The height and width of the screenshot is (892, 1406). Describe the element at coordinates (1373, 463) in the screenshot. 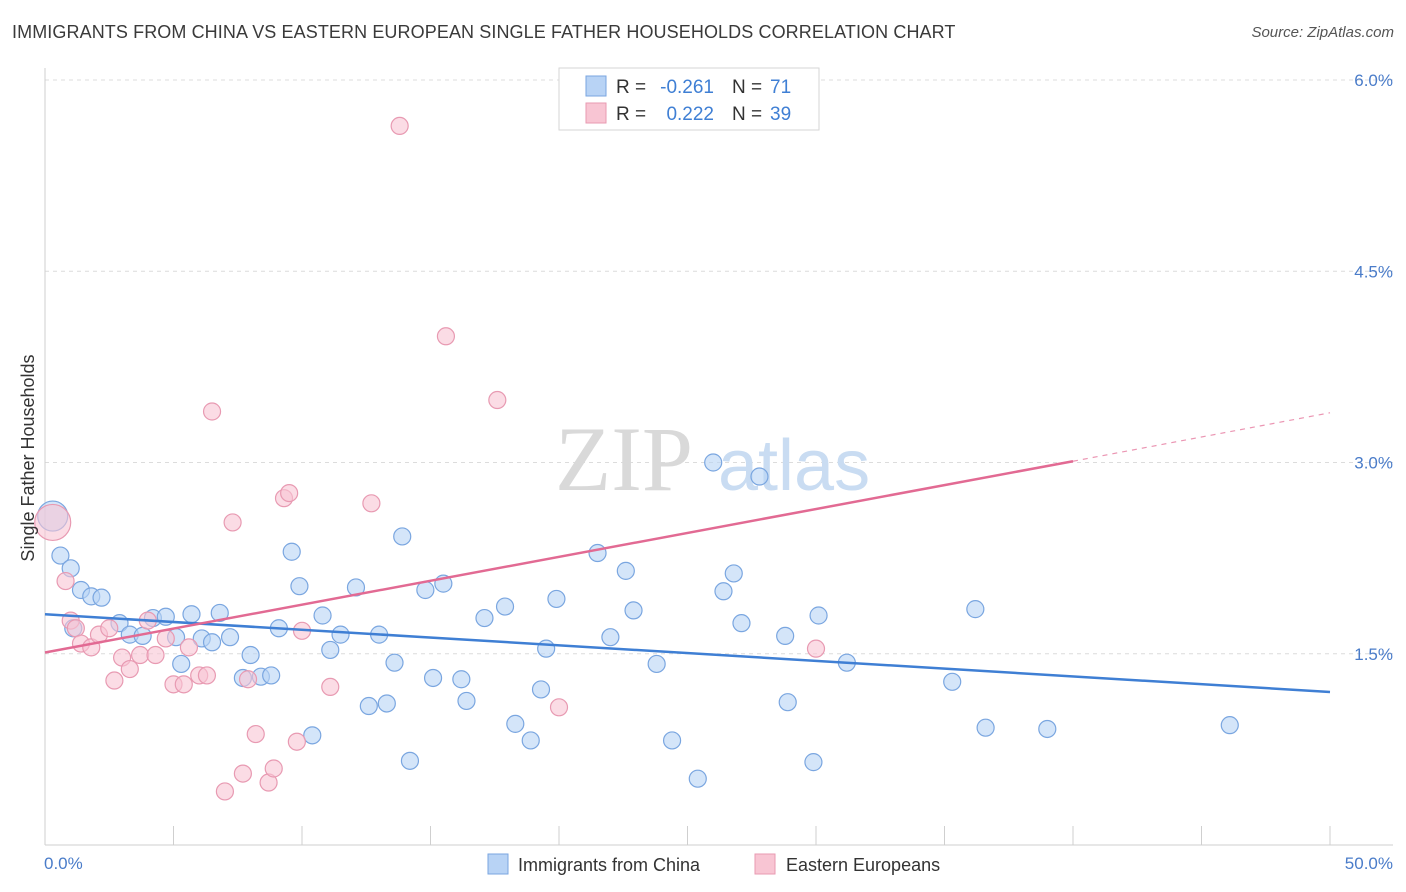

I see `y-tick-label-1: 3.0%` at that location.